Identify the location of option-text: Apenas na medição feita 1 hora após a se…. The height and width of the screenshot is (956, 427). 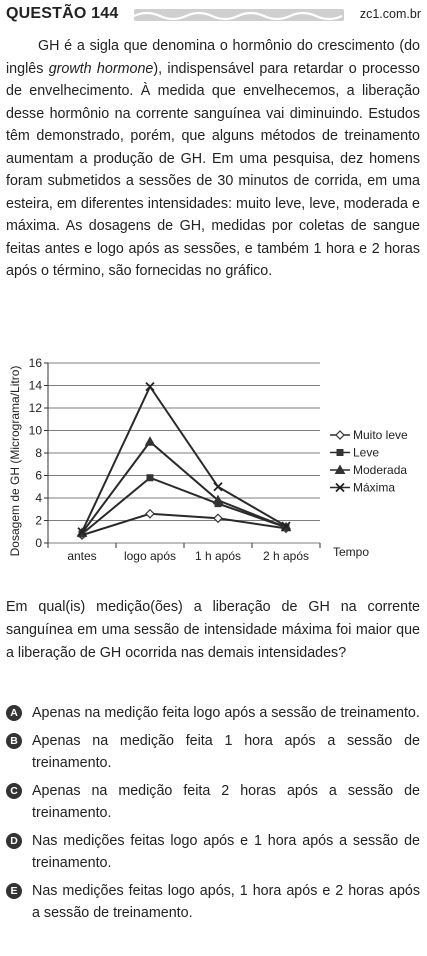
(226, 752).